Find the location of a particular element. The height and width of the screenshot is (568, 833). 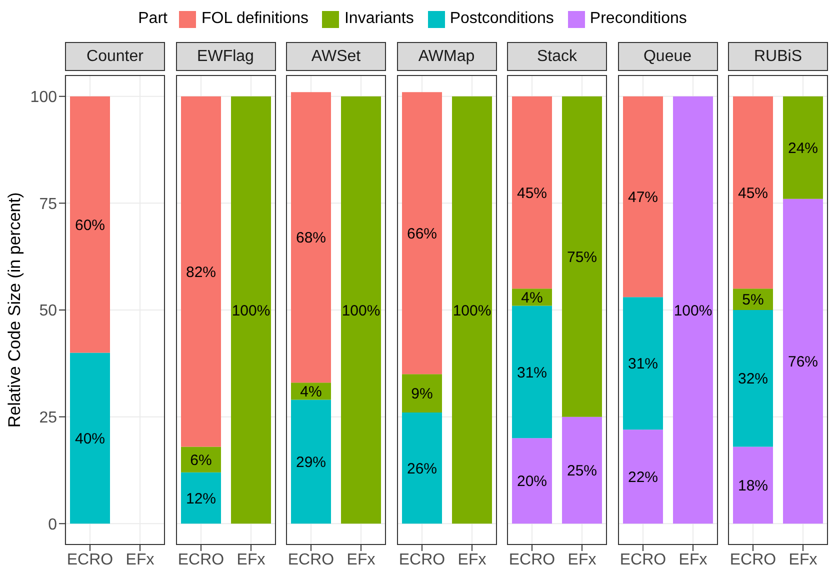

data-label: 20% is located at coordinates (532, 481).